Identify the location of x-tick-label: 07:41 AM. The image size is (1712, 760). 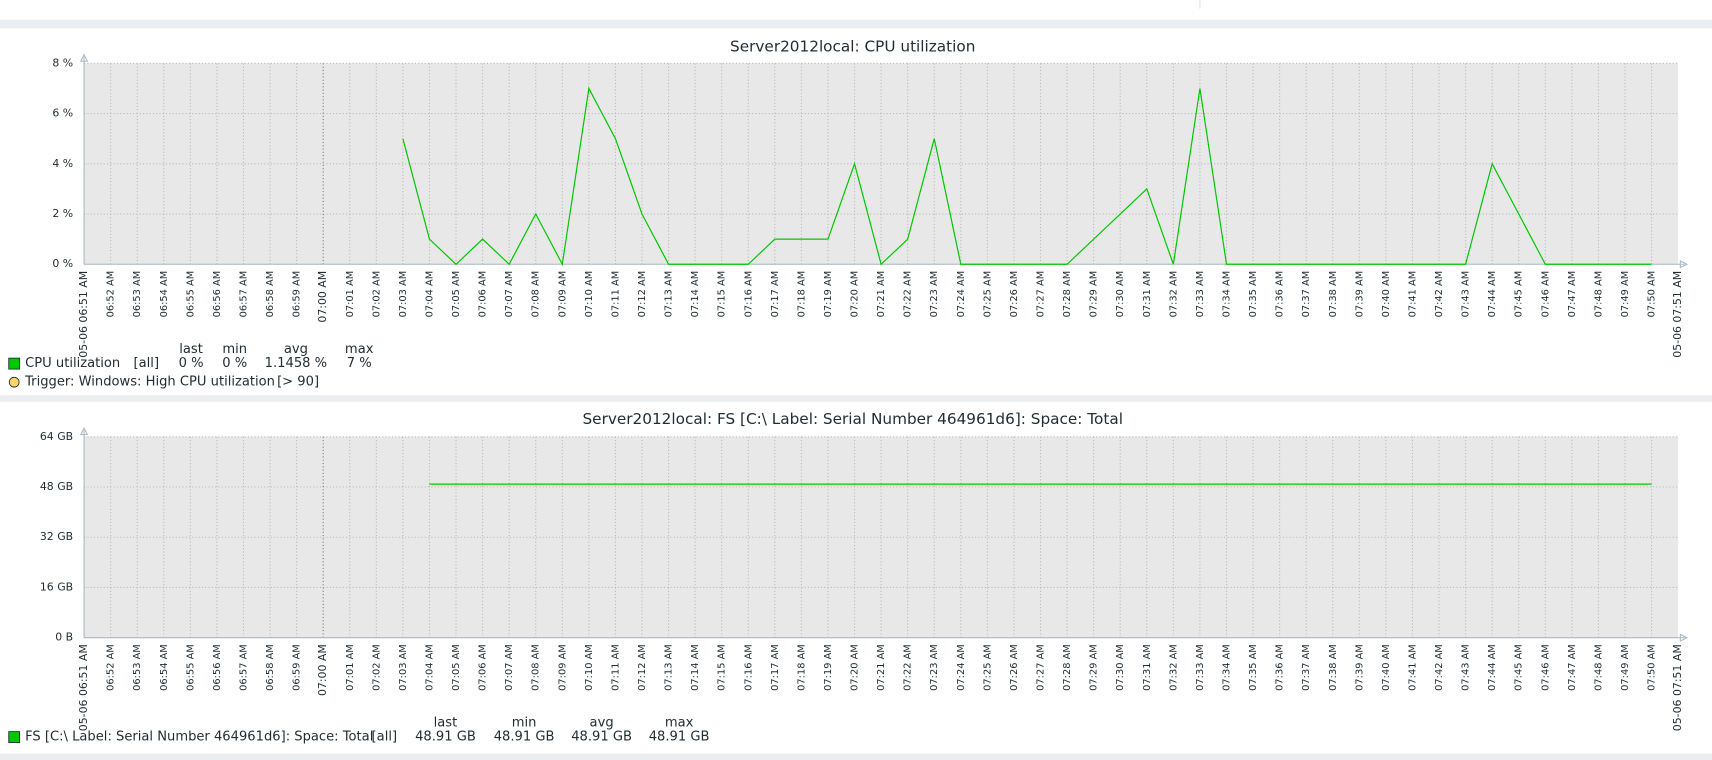
(1412, 294).